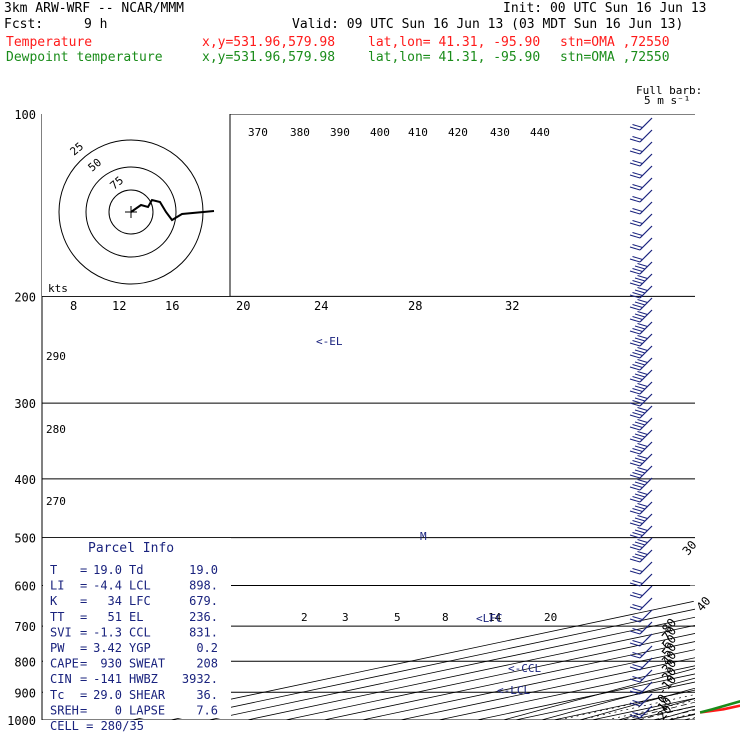  Describe the element at coordinates (136, 570) in the screenshot. I see `parcel-key: Td` at that location.